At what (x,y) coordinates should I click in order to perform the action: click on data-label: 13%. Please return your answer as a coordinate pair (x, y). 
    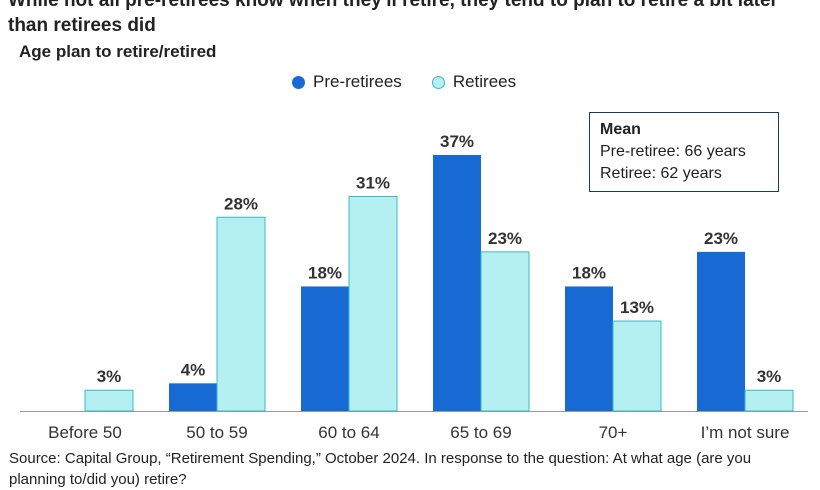
    Looking at the image, I should click on (637, 307).